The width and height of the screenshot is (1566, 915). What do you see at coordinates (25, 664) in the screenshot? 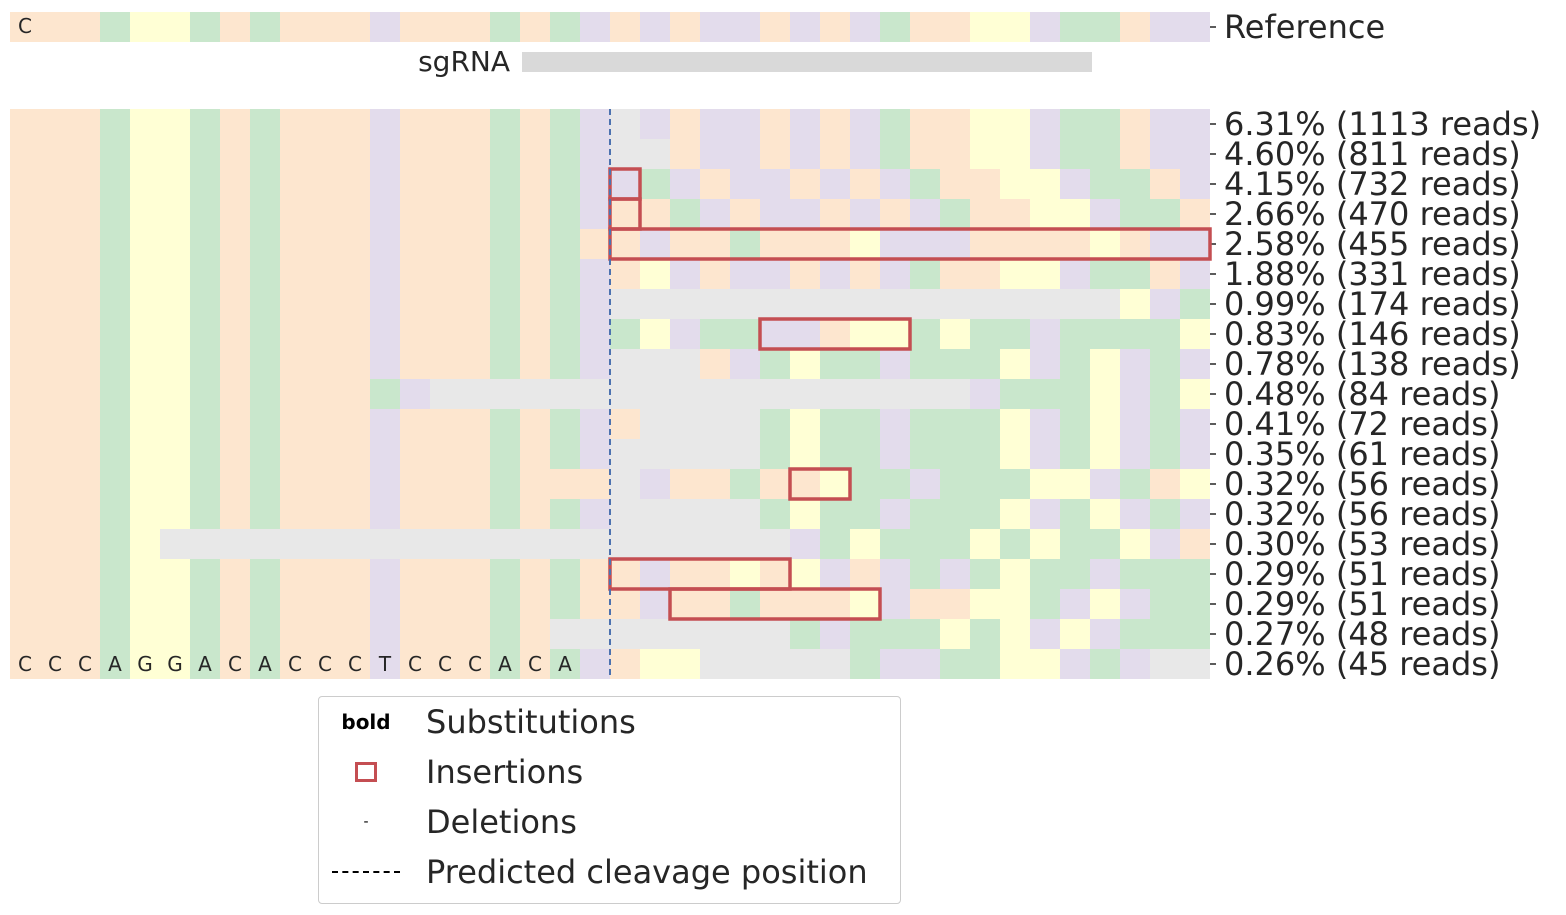
I see `allele-letter: C` at bounding box center [25, 664].